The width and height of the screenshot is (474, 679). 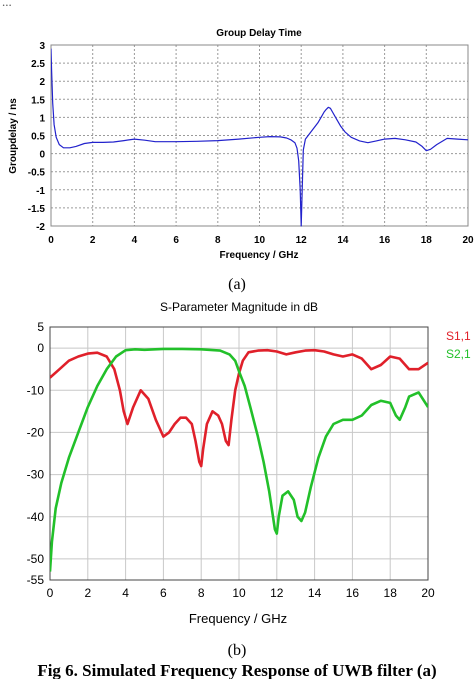 I want to click on y-tick-label: -55, so click(x=36, y=580).